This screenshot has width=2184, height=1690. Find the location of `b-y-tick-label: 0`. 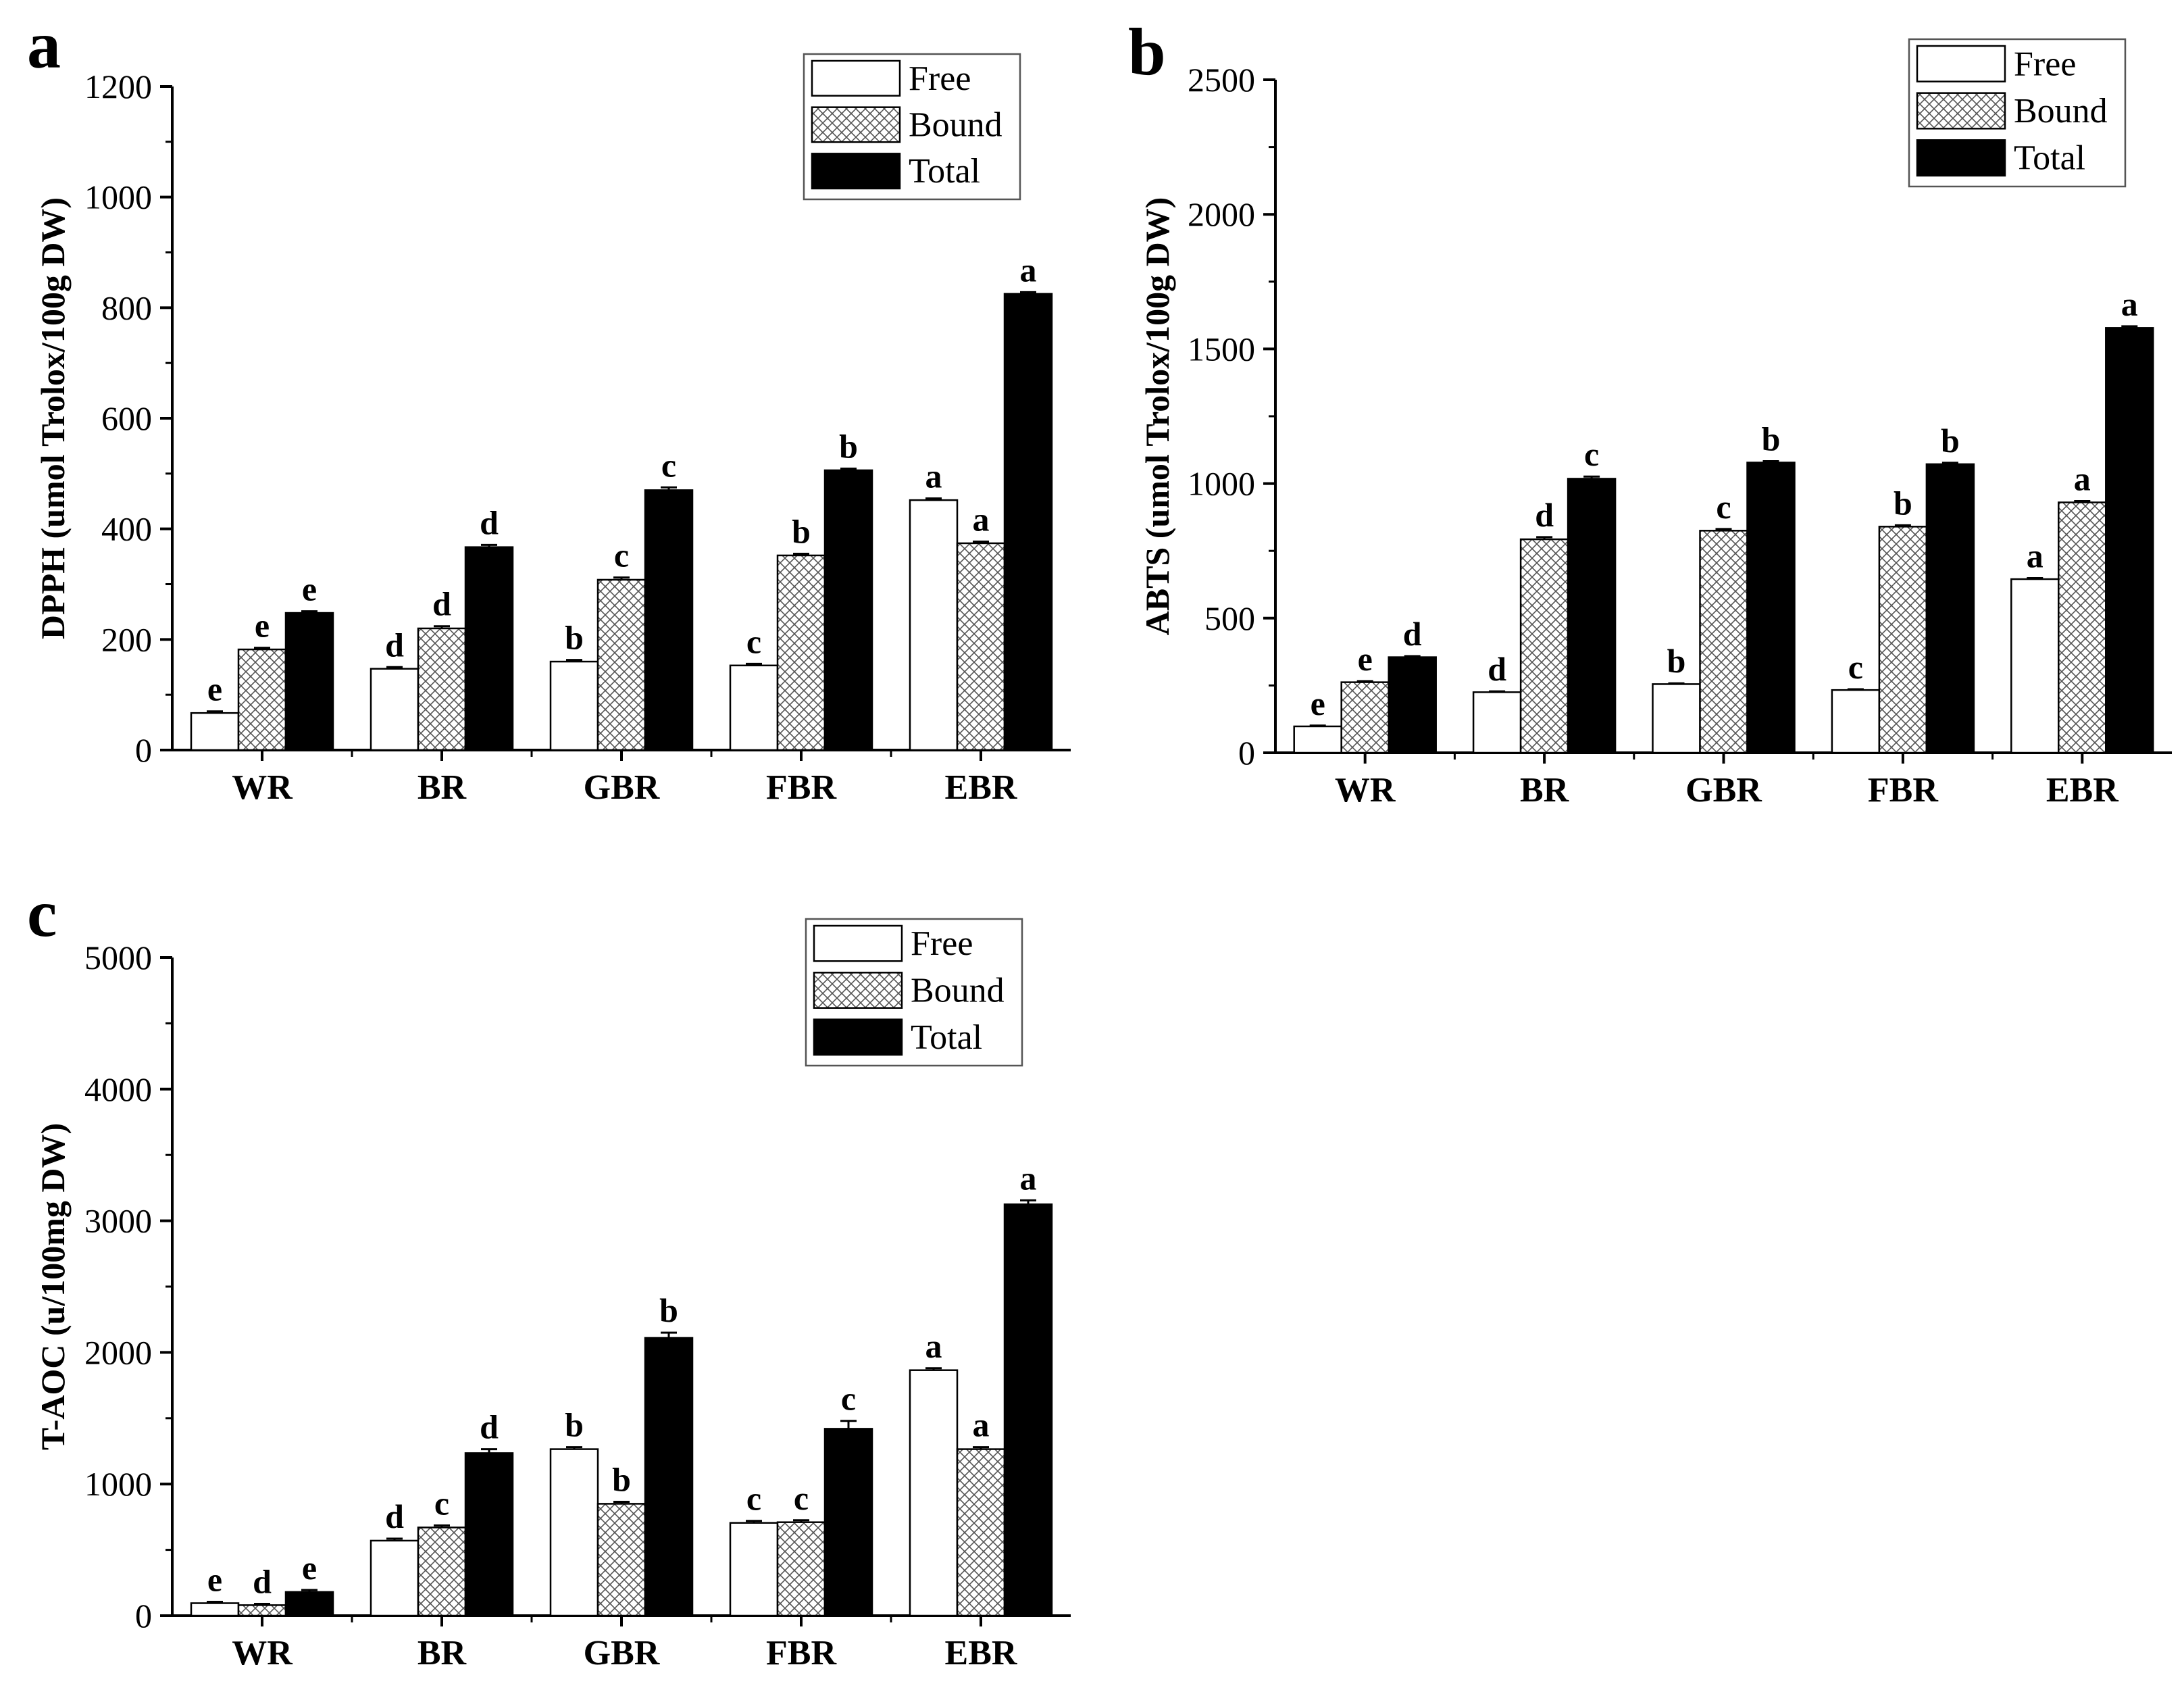

b-y-tick-label: 0 is located at coordinates (1246, 753).